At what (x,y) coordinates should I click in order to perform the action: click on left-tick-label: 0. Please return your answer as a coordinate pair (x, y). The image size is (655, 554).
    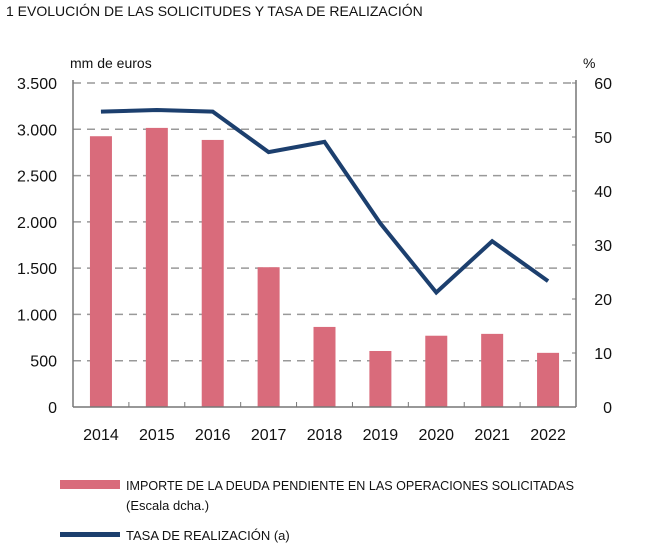
    Looking at the image, I should click on (52, 408).